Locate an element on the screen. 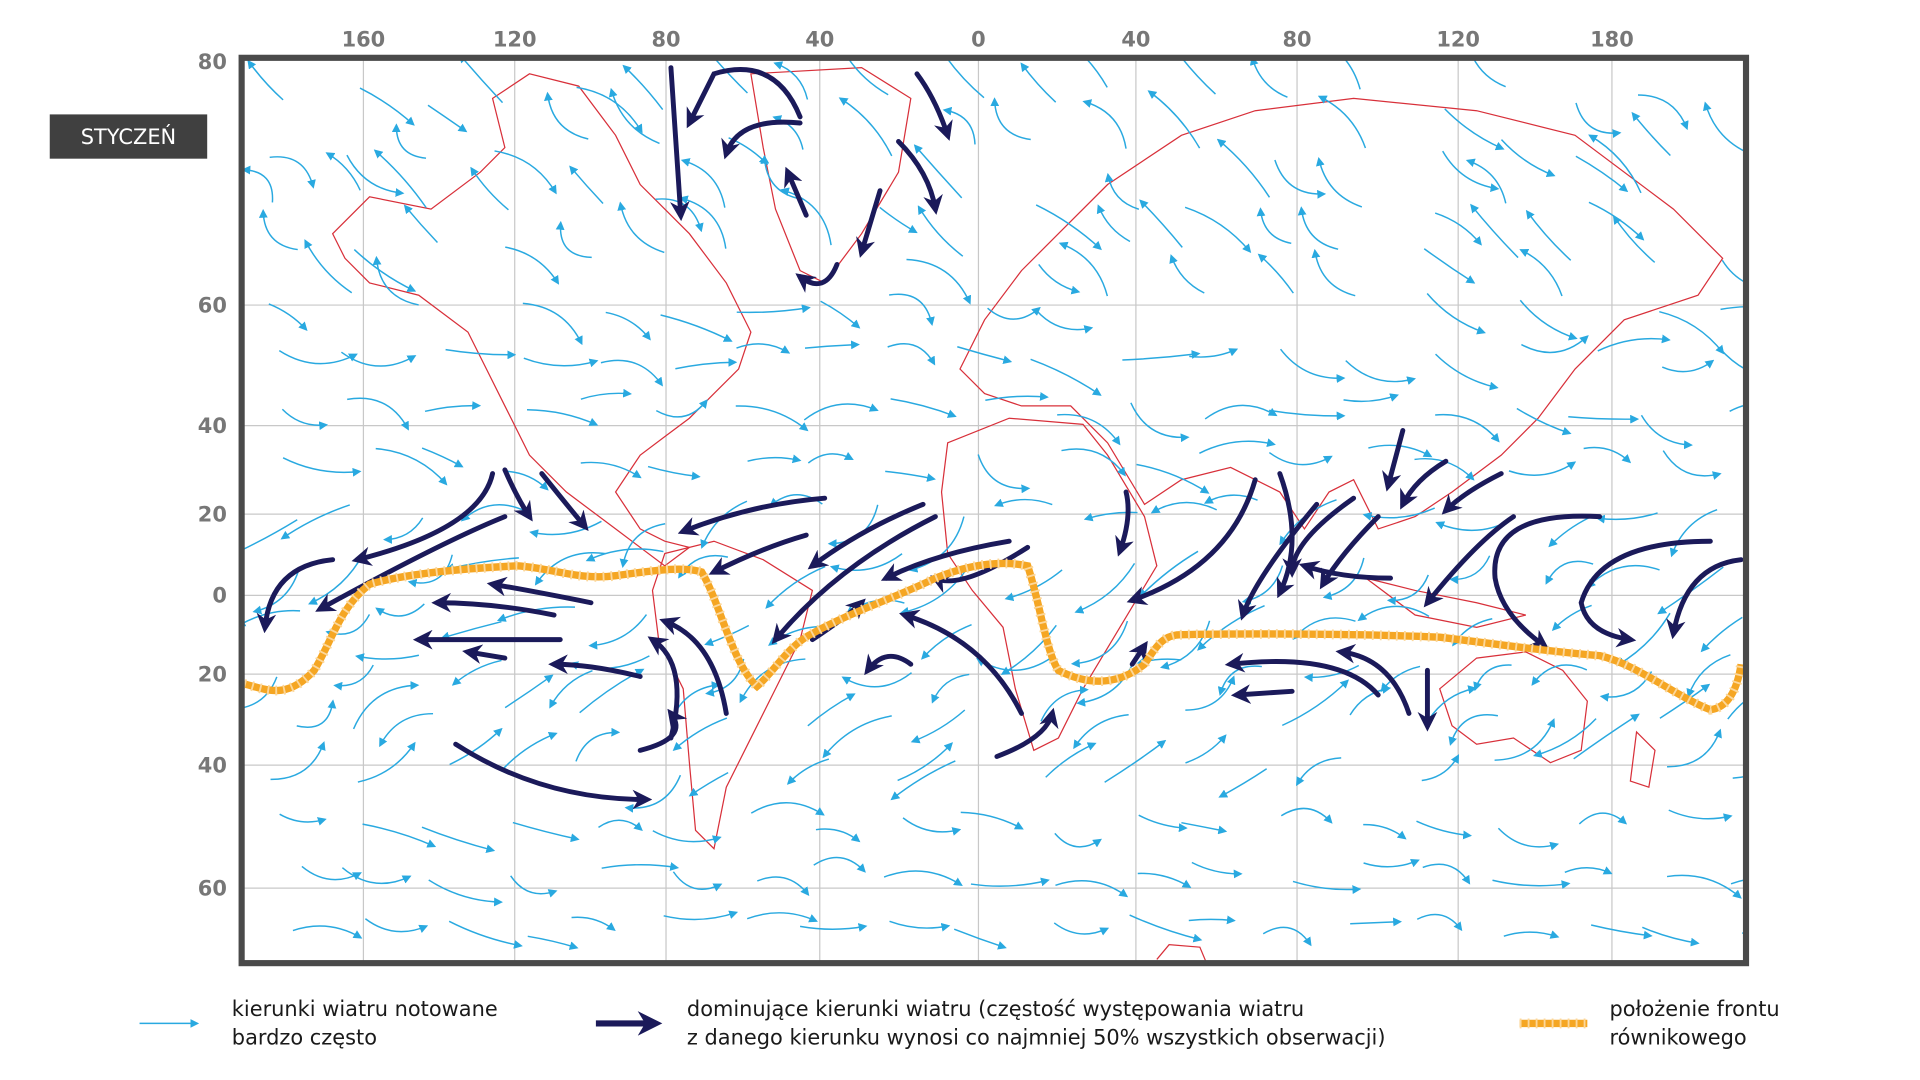 The image size is (1920, 1080). lon-label: 40 is located at coordinates (1135, 40).